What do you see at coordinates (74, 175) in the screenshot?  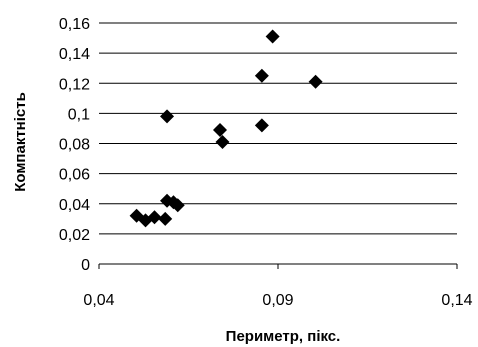 I see `y-tick-label: 0,06` at bounding box center [74, 175].